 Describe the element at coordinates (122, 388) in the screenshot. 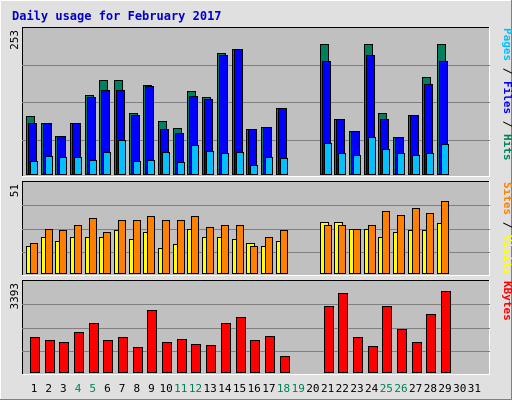

I see `x-tick-label: 7` at that location.